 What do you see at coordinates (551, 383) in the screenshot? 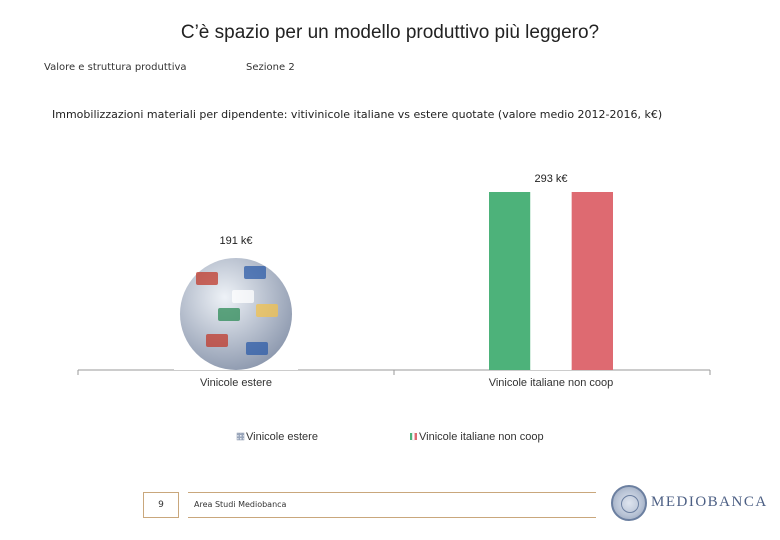
I see `x-tick-label-1: Vinicole italiane non coop` at bounding box center [551, 383].